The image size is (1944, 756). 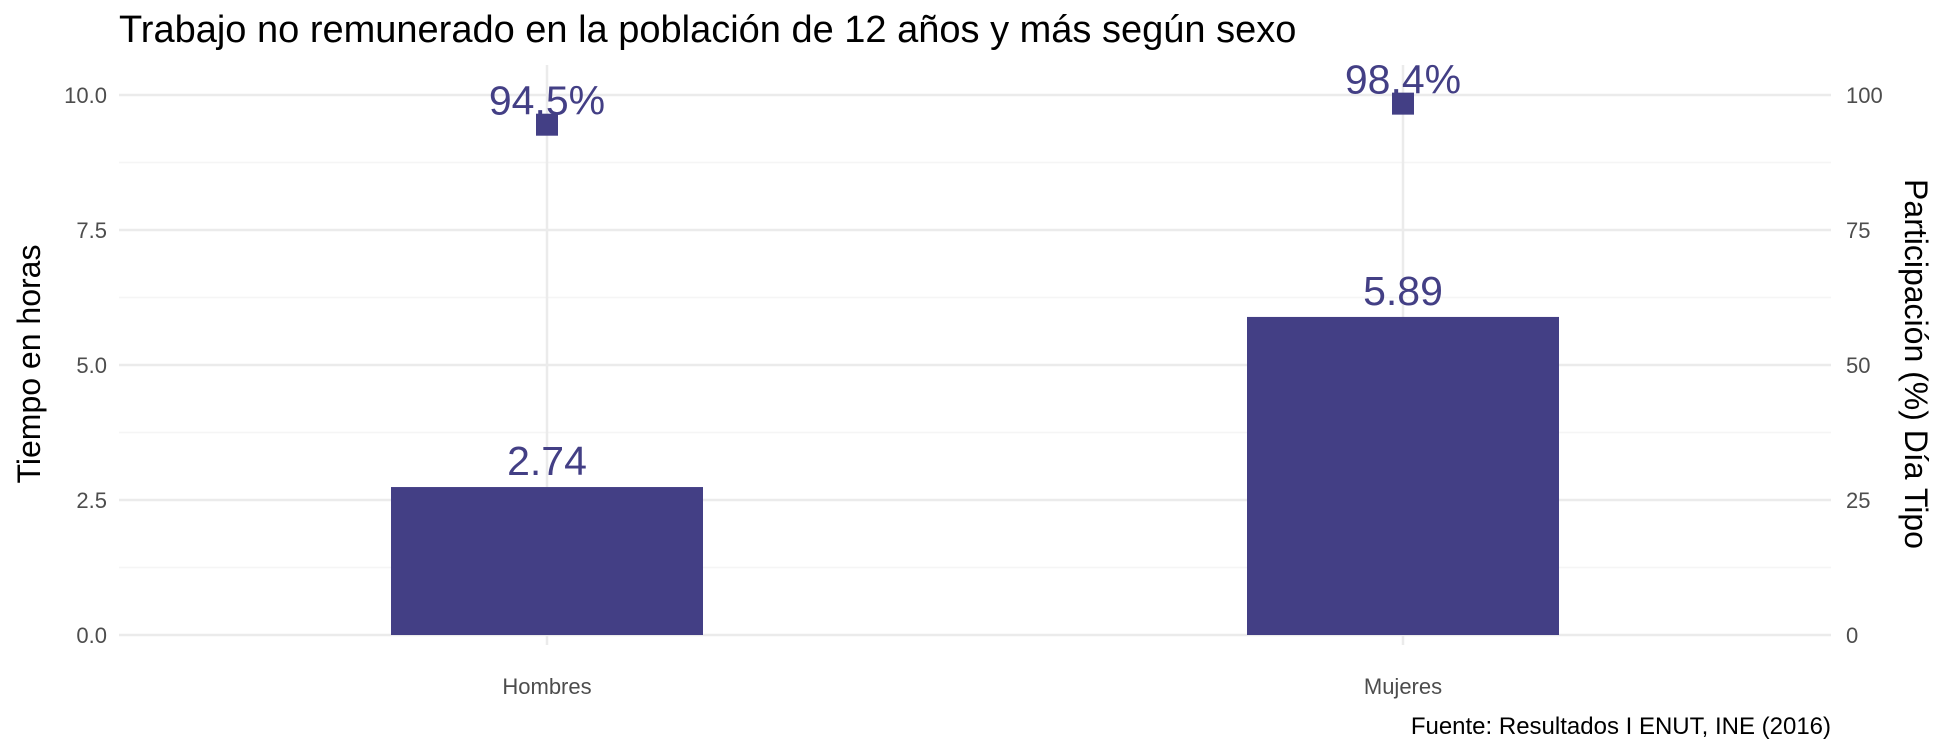 I want to click on y-tick-label: 7.5, so click(x=91, y=230).